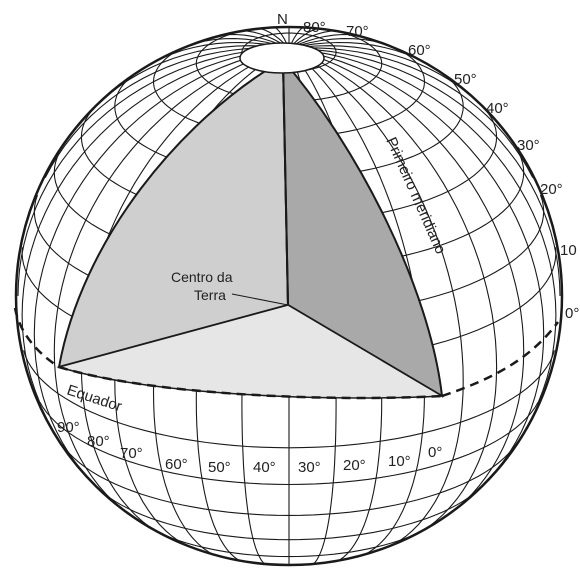  I want to click on longitude-label-30: 30°, so click(309, 467).